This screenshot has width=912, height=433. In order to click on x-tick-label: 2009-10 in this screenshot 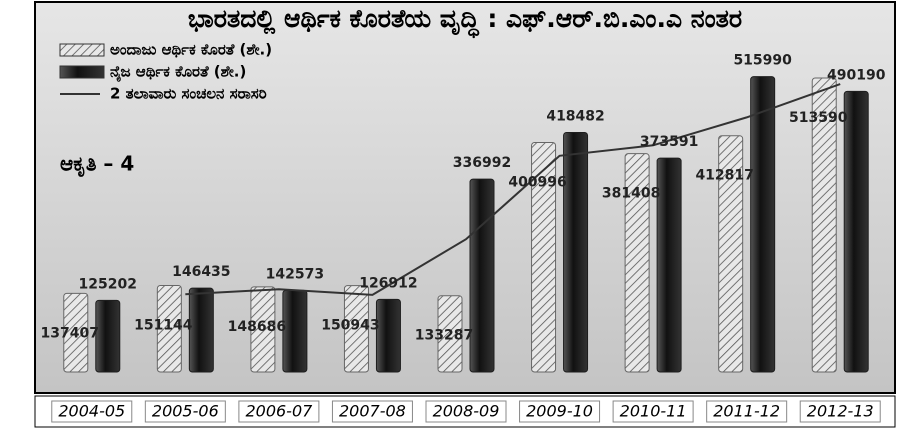, I will do `click(559, 411)`.